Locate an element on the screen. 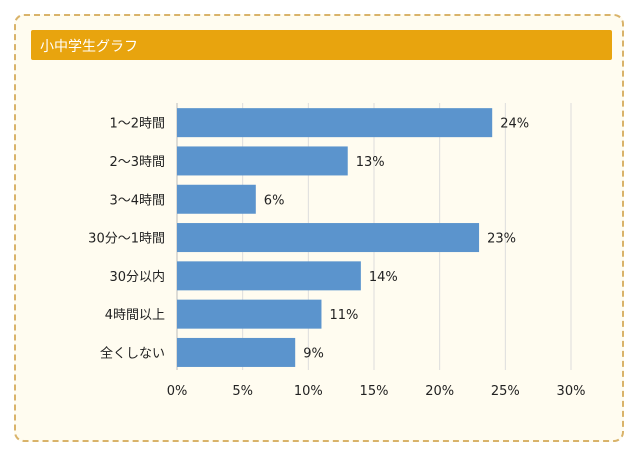 The height and width of the screenshot is (457, 640). data-label: 24% is located at coordinates (514, 124).